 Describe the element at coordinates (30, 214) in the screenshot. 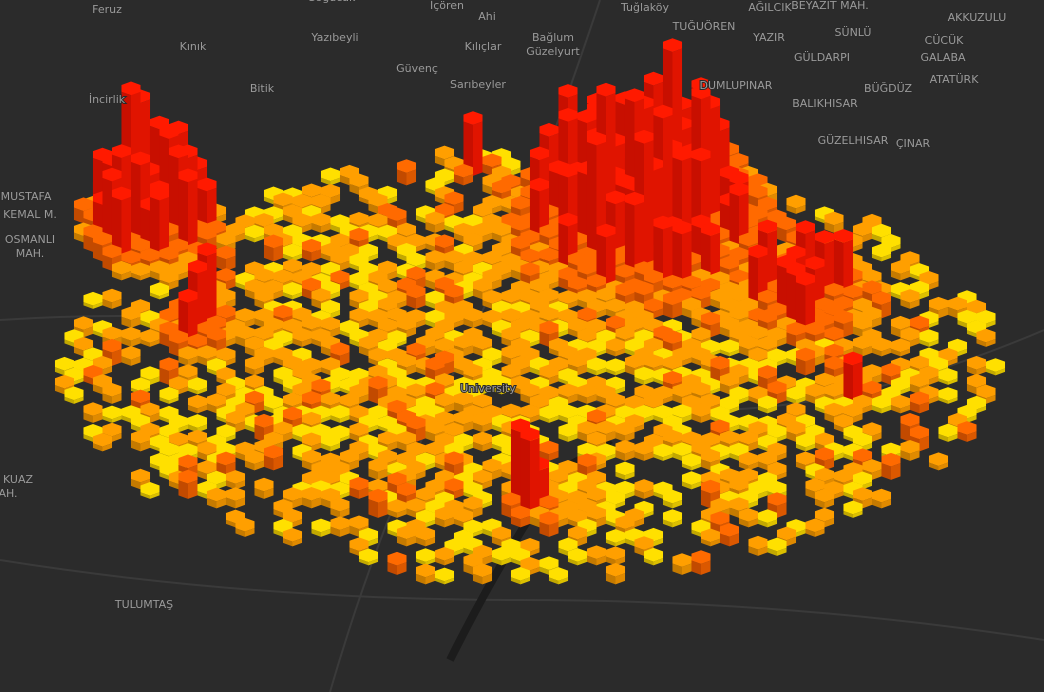

I see `place-label: KEMAL M.` at that location.